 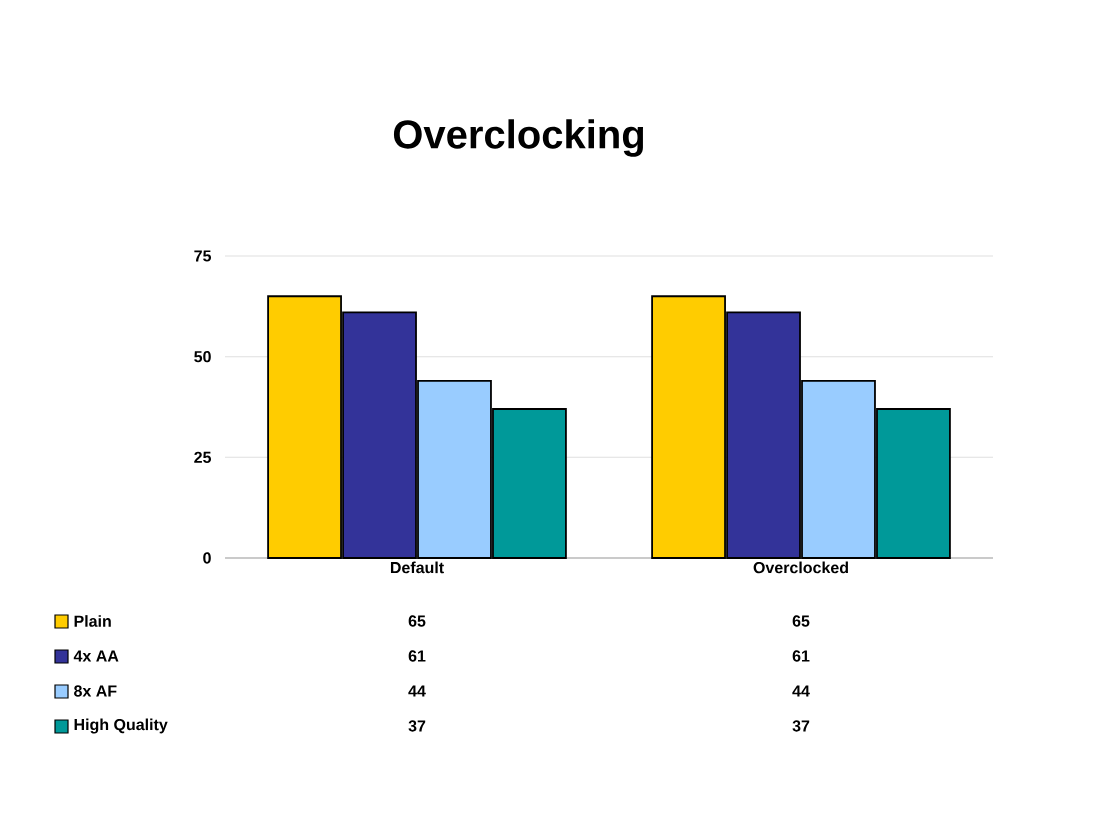 I want to click on legend-label: 8x AF, so click(x=95, y=691).